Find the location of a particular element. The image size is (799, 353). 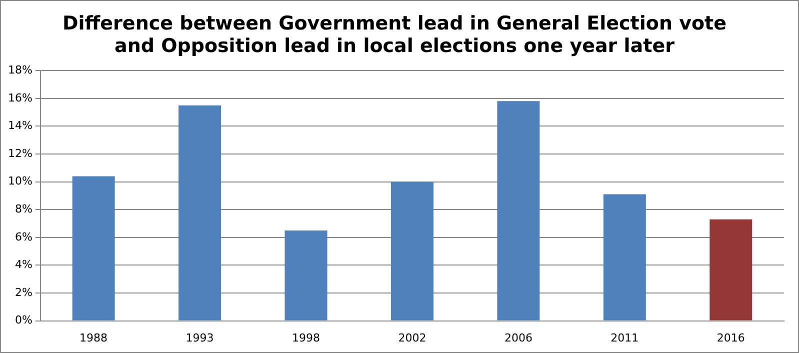

y-tick-label: 6% is located at coordinates (23, 237).